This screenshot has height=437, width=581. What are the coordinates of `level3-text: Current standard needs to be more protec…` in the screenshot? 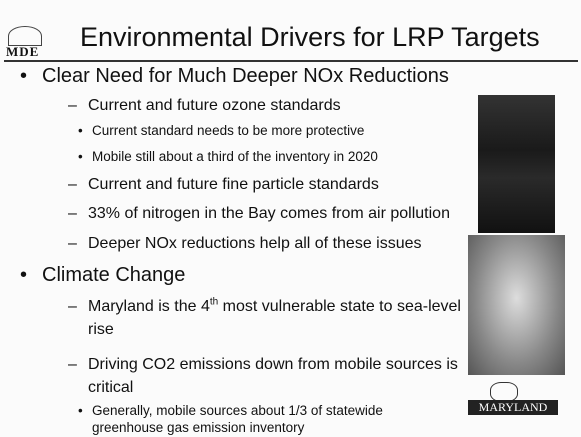 It's located at (228, 130).